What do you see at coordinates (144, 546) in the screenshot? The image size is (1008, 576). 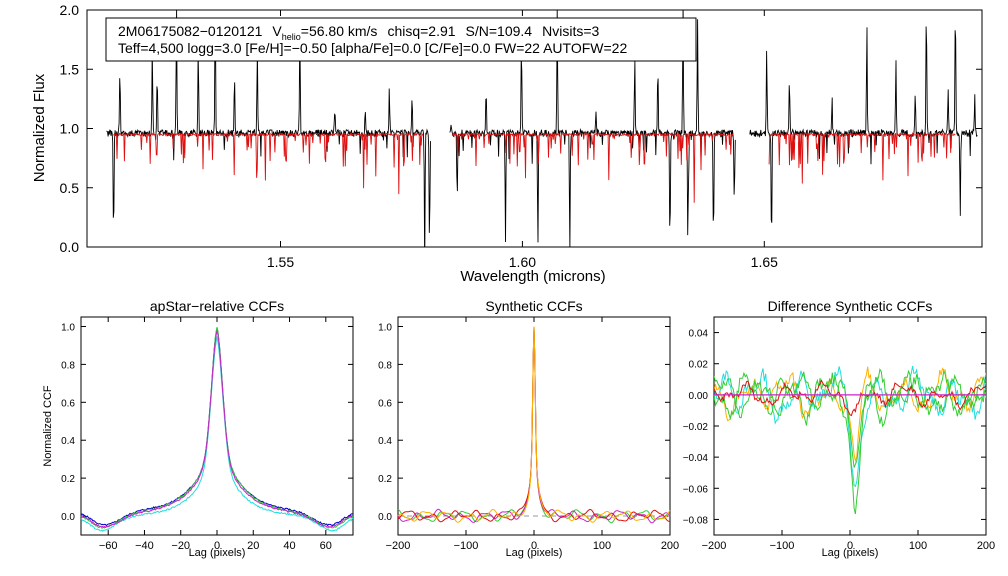 I see `x-tick-label: −40` at bounding box center [144, 546].